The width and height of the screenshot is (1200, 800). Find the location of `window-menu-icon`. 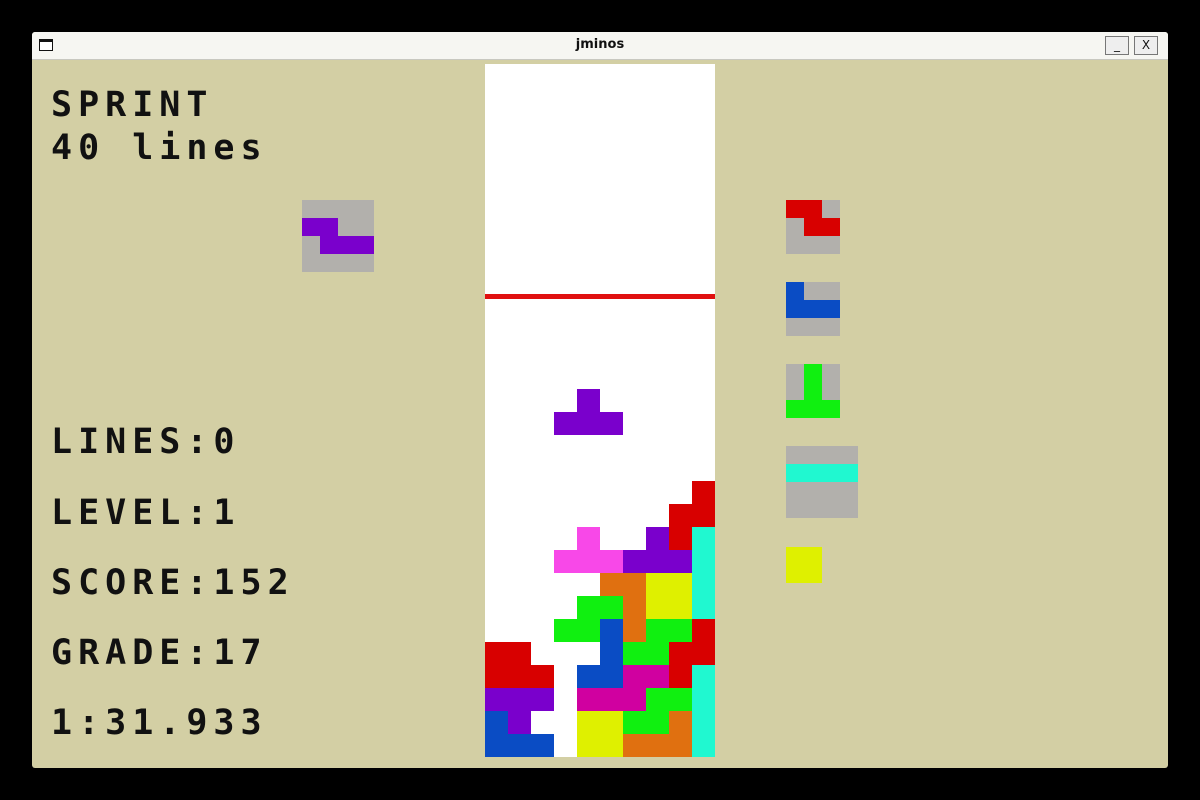

window-menu-icon is located at coordinates (46, 45).